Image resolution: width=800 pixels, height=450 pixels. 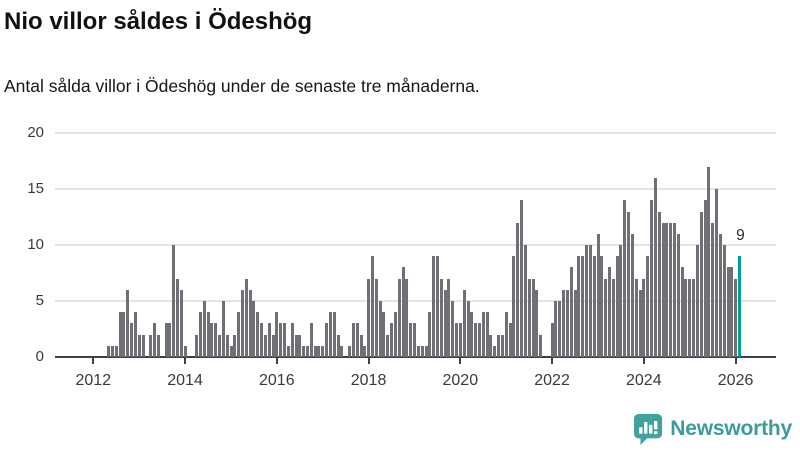 I want to click on x-axis-line, so click(x=415, y=357).